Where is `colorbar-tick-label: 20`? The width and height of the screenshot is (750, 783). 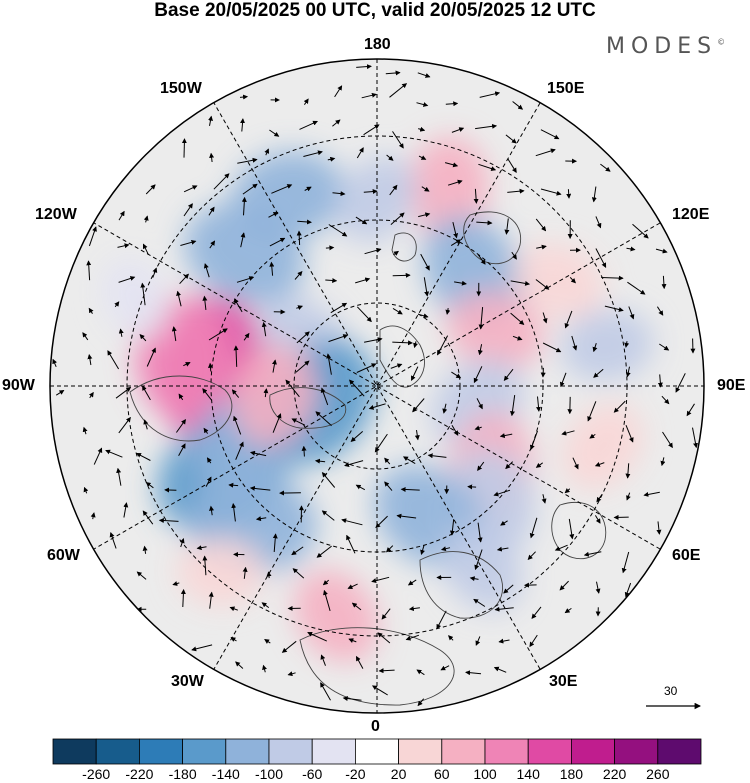 colorbar-tick-label: 20 is located at coordinates (398, 774).